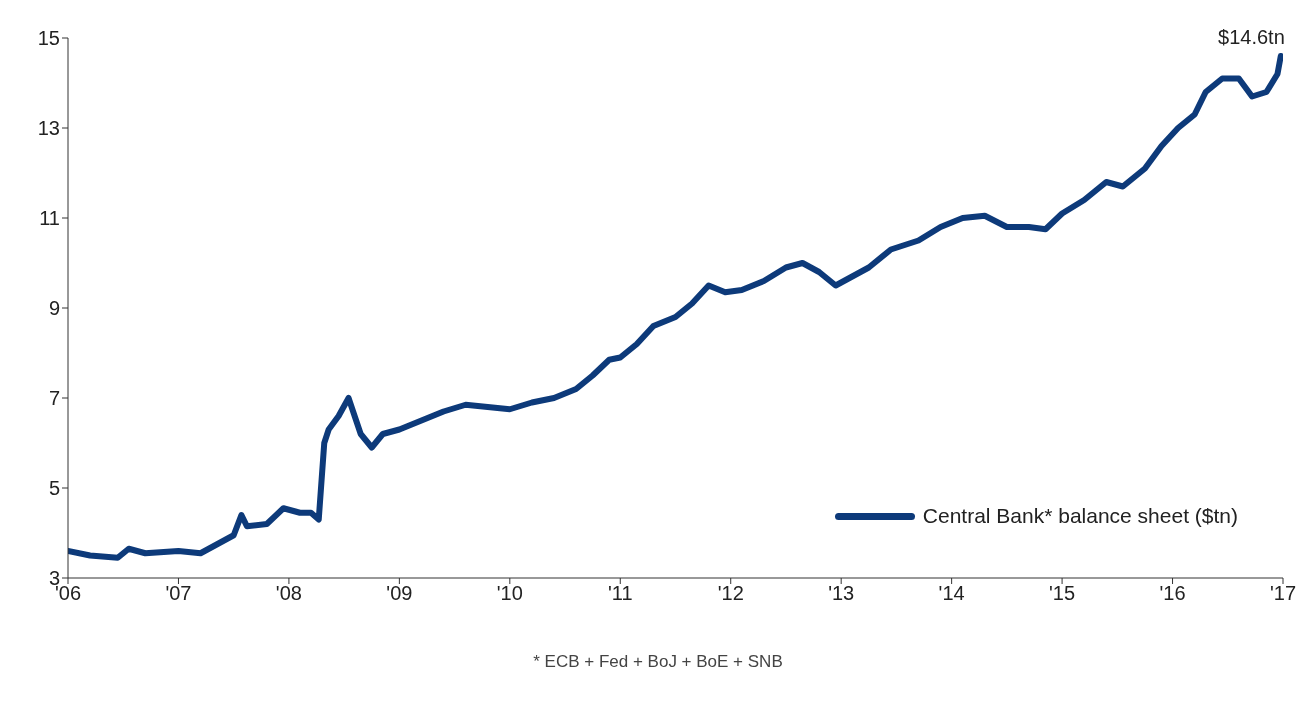  Describe the element at coordinates (54, 488) in the screenshot. I see `y-tick-label: 5` at that location.